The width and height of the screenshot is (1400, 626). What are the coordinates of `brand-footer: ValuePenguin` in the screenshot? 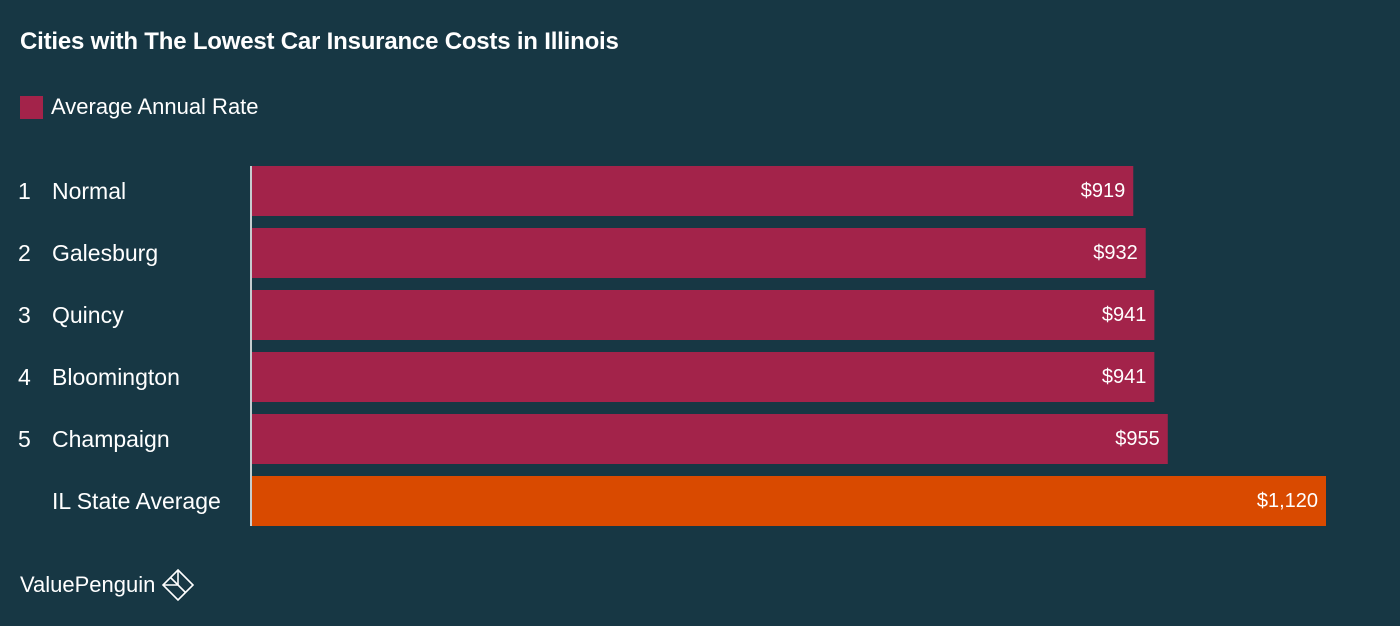 It's located at (107, 585).